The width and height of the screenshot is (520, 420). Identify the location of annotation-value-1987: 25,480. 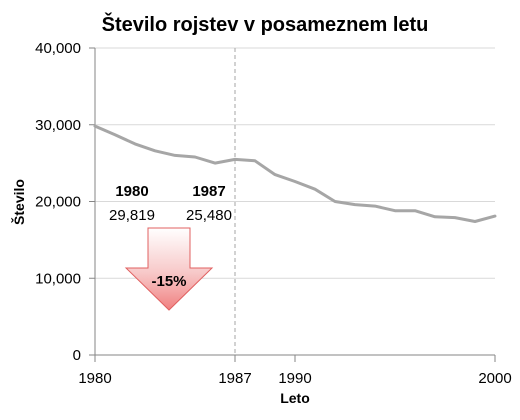
(209, 215).